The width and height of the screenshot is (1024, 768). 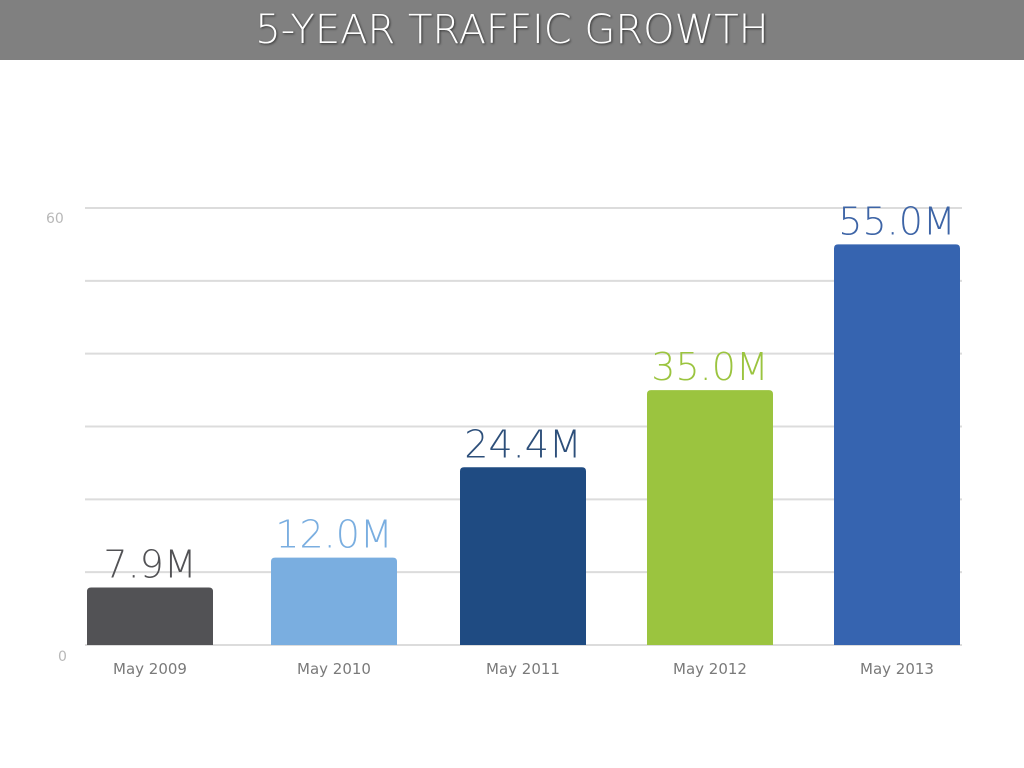 I want to click on data-label: 12.0M, so click(x=333, y=535).